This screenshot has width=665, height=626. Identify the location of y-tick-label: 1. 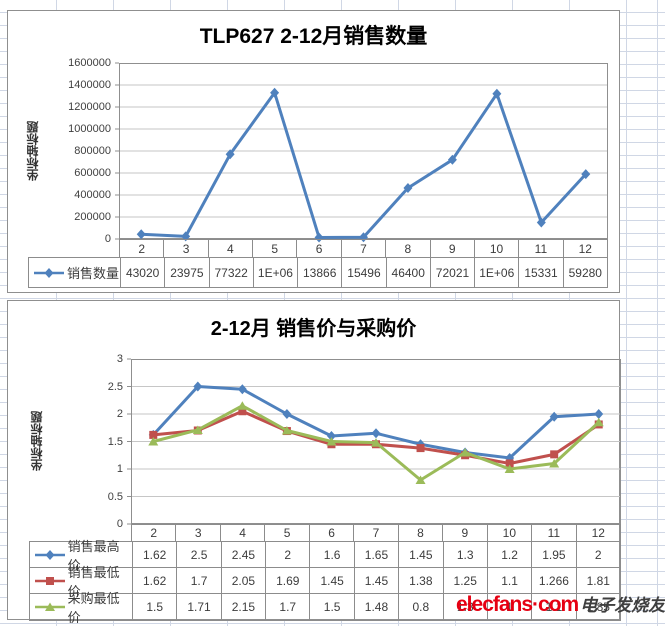
(119, 469).